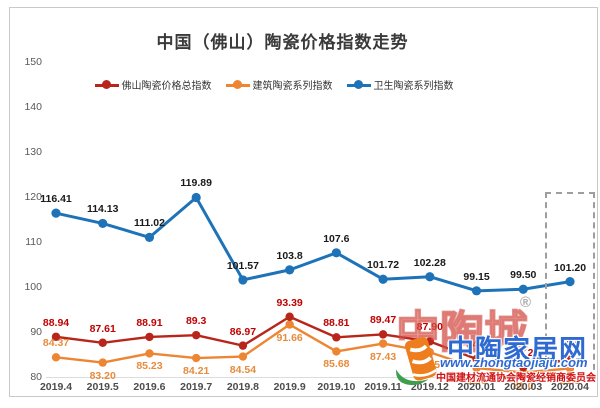 This screenshot has height=408, width=600. I want to click on y-tick-label: 90, so click(36, 332).